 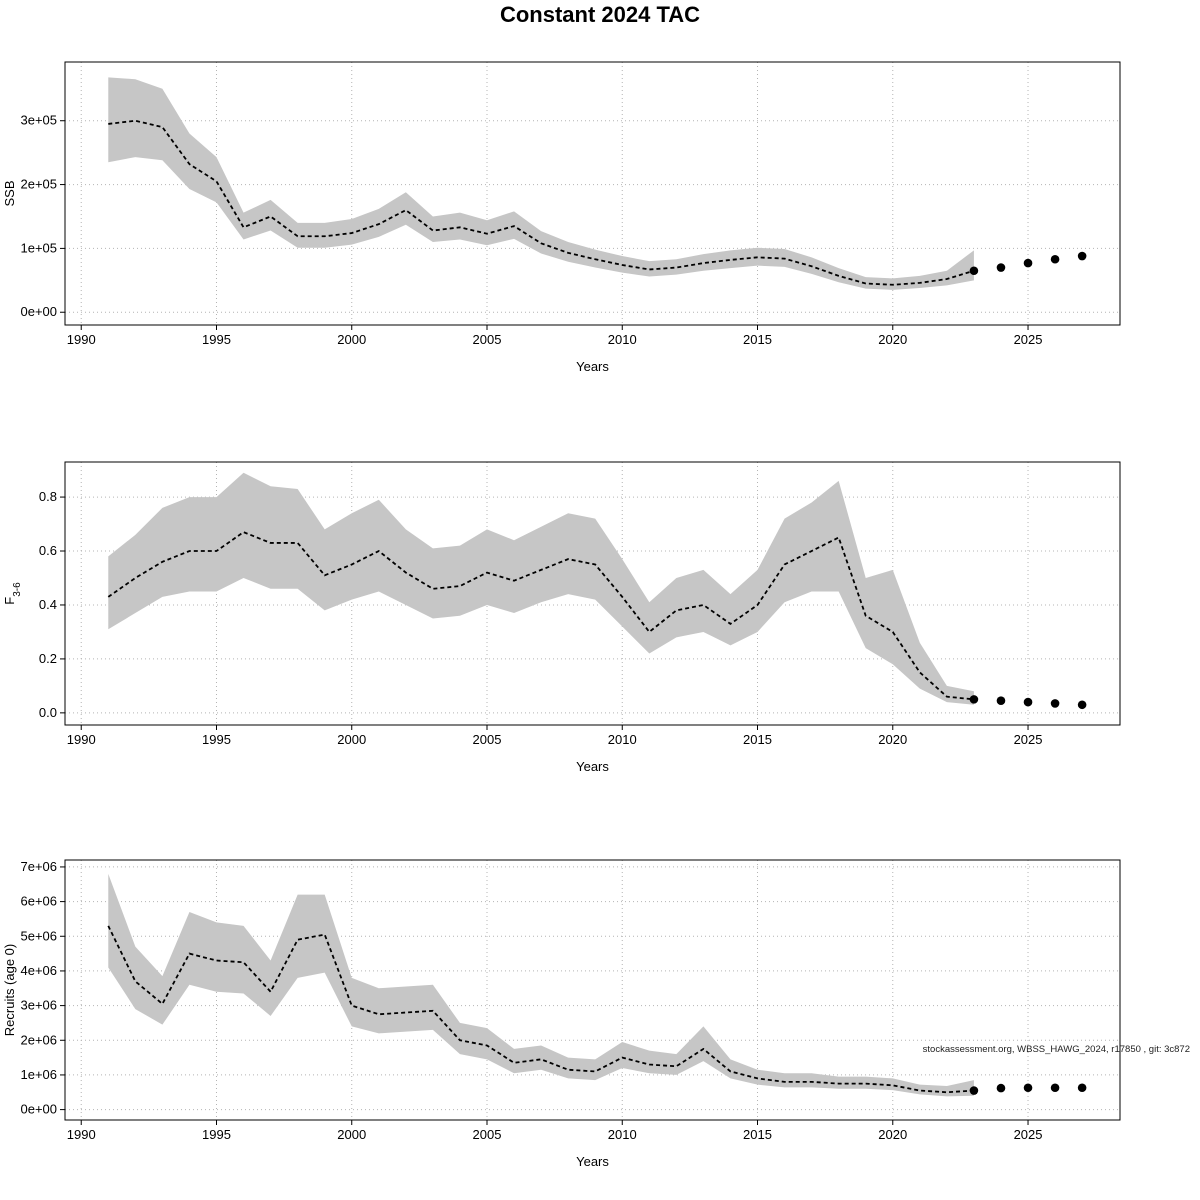 What do you see at coordinates (48, 496) in the screenshot?
I see `y-tick-label: 0.8` at bounding box center [48, 496].